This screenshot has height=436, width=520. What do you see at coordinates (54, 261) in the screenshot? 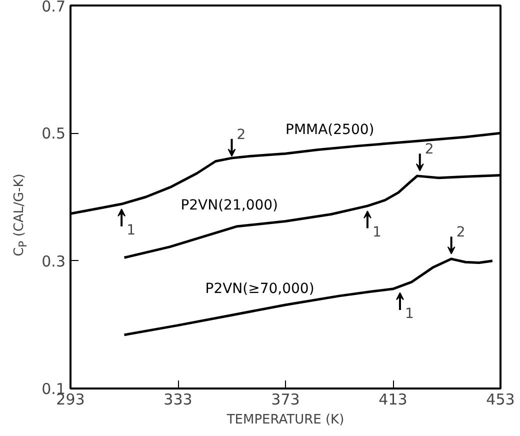
I see `y-tick-label: 0.3` at bounding box center [54, 261].